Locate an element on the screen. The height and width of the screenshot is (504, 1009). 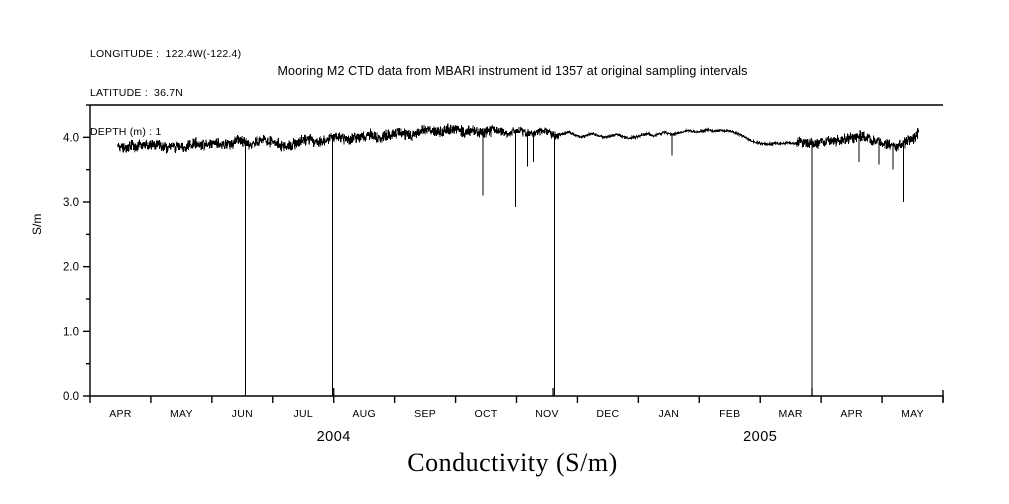
y-tick-label: 1.0 is located at coordinates (71, 332).